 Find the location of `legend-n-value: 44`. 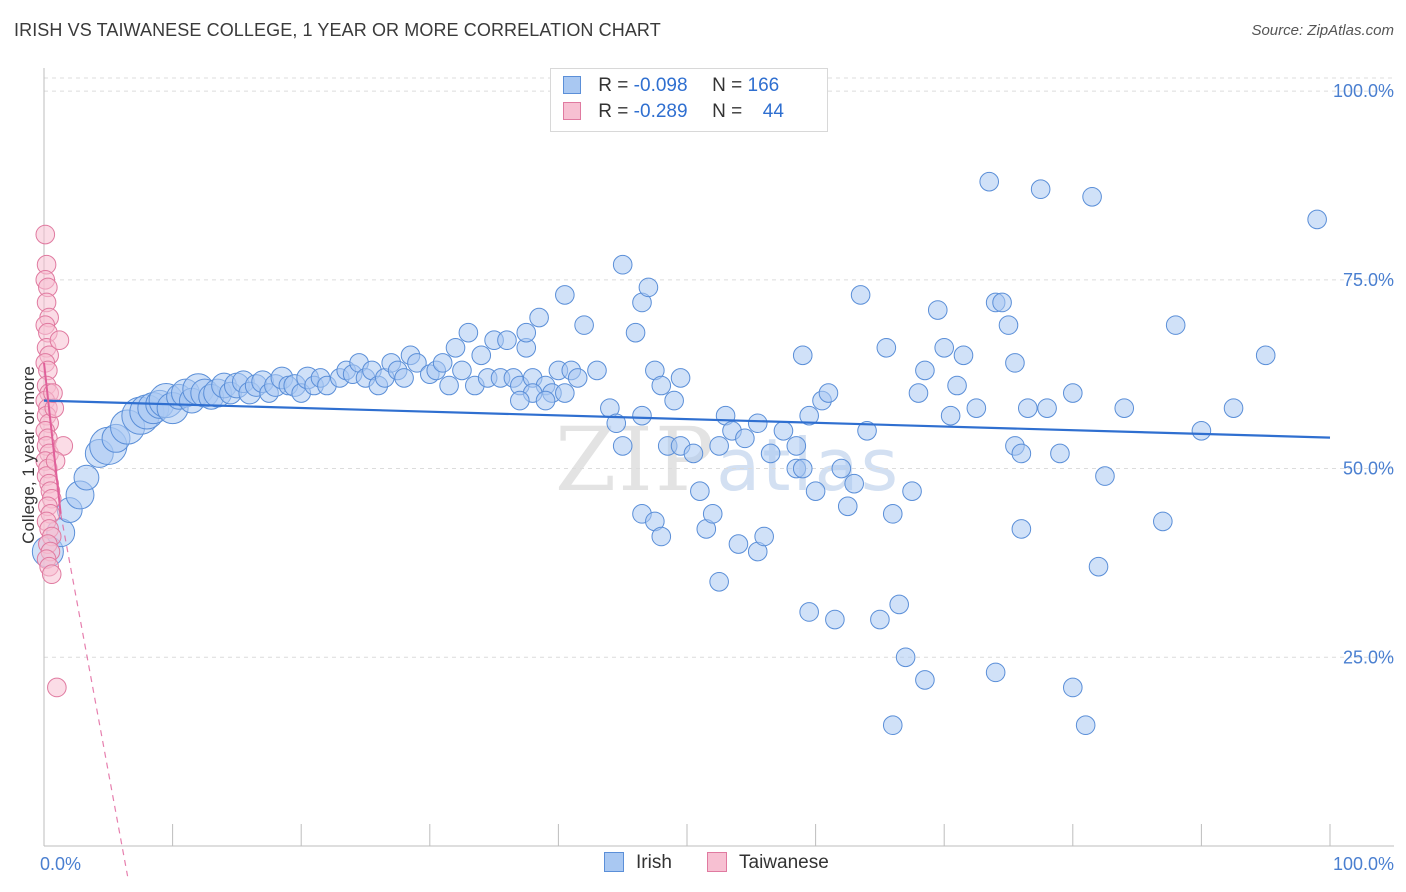

legend-n-value: 44 is located at coordinates (773, 111).